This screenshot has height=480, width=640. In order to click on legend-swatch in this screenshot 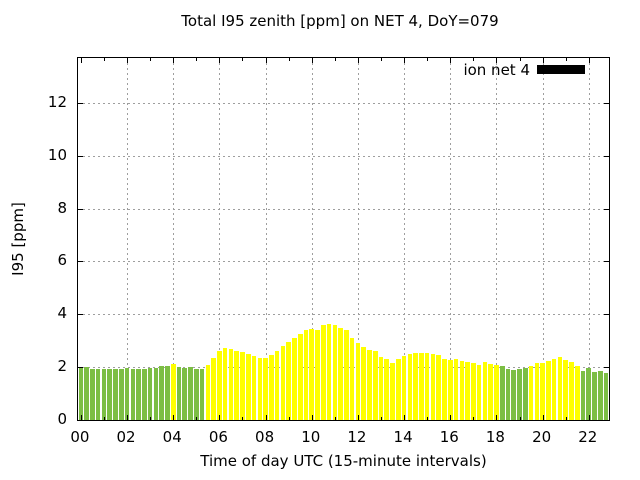, I will do `click(561, 69)`.